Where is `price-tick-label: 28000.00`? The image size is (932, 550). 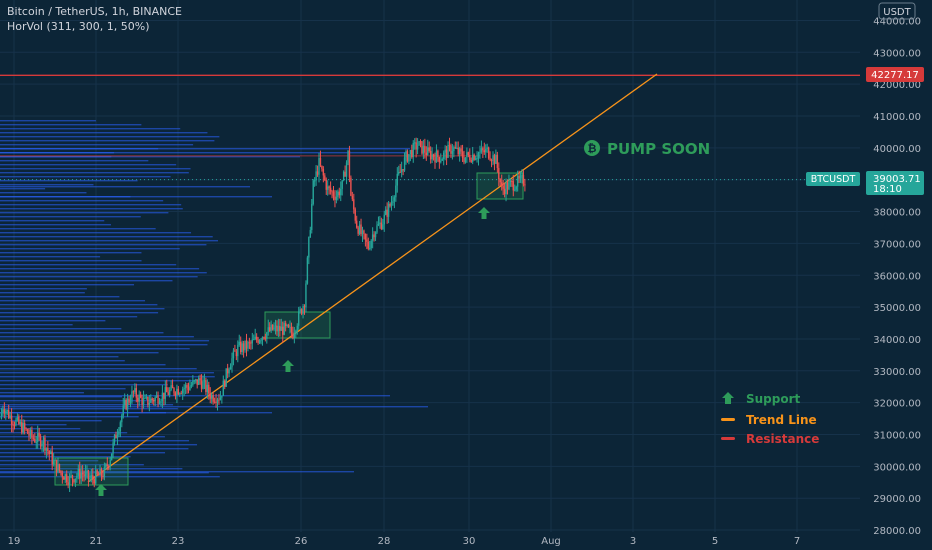 price-tick-label: 28000.00 is located at coordinates (897, 531).